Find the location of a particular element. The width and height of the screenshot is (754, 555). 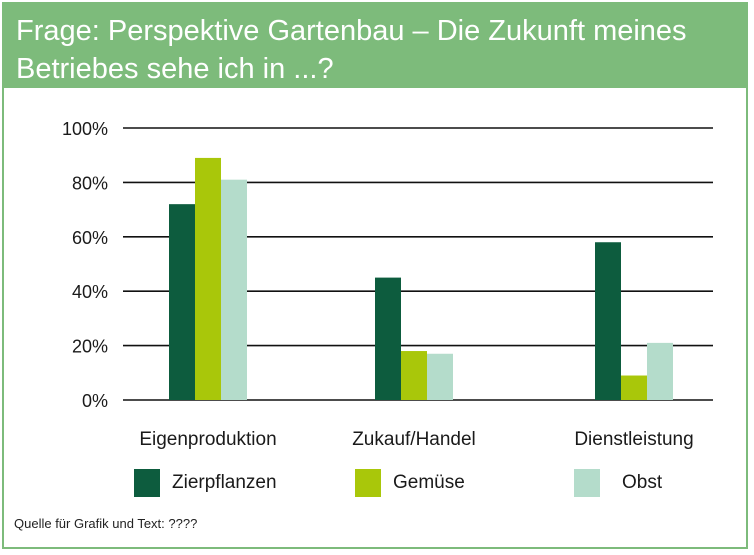

title-line-2: Betriebes sehe ich in ...? is located at coordinates (175, 69).